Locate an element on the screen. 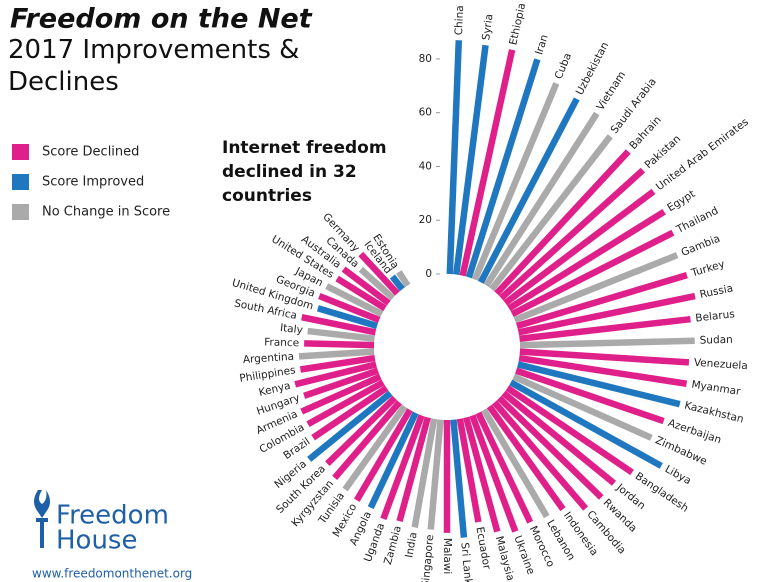 This screenshot has height=582, width=765. category-label: Russia is located at coordinates (717, 291).